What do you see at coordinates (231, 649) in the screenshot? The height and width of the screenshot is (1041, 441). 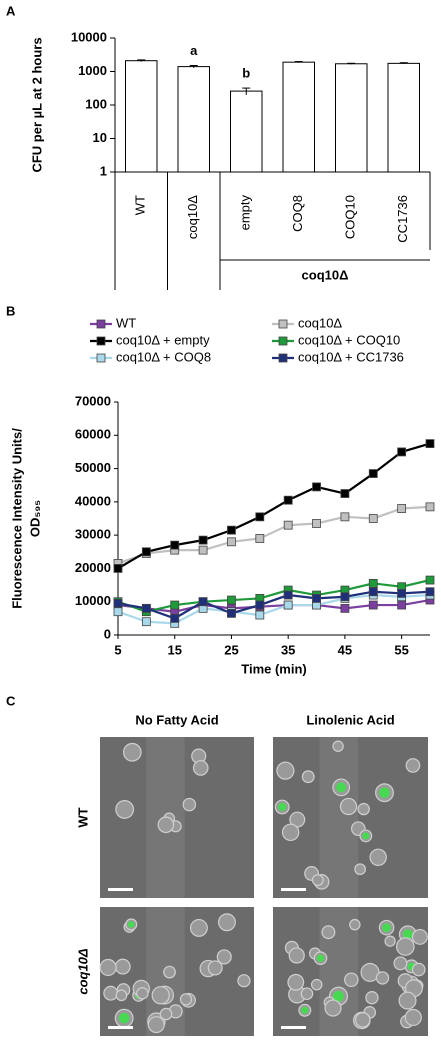 I see `x-tick-label: 25` at bounding box center [231, 649].